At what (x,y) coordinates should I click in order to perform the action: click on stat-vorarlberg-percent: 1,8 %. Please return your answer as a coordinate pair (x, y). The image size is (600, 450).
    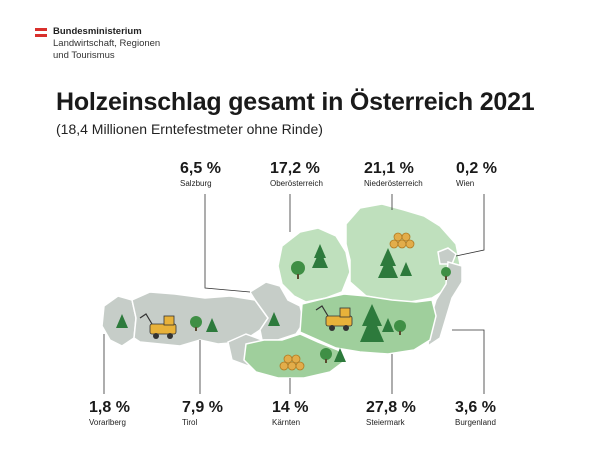
    Looking at the image, I should click on (109, 407).